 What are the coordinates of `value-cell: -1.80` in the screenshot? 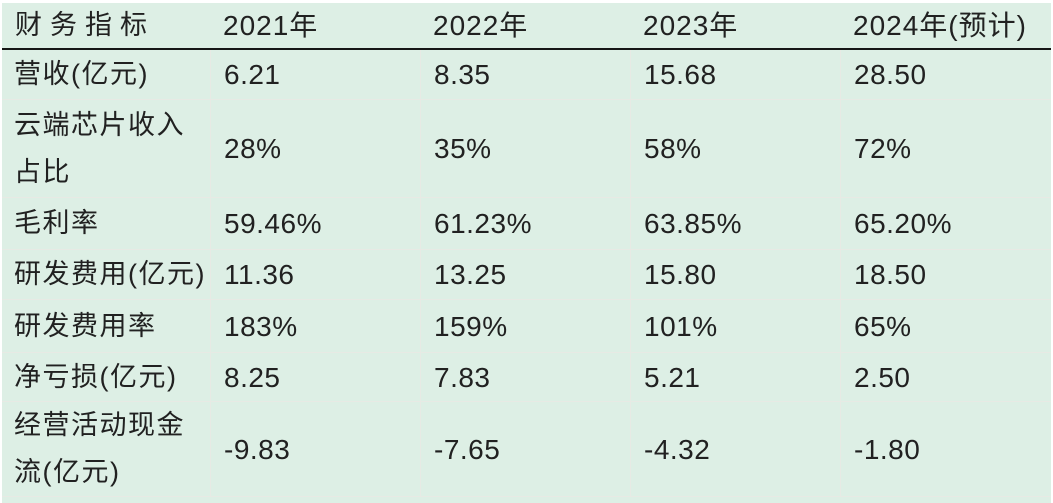 It's located at (945, 449).